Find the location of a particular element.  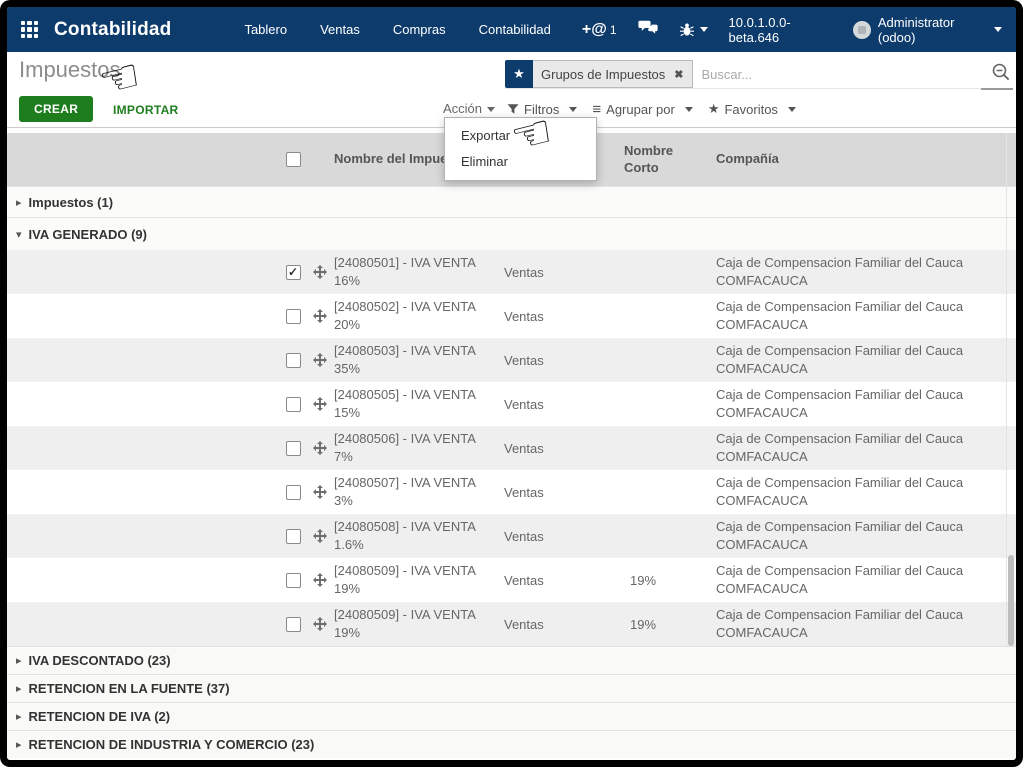

chat-icon is located at coordinates (647, 29).